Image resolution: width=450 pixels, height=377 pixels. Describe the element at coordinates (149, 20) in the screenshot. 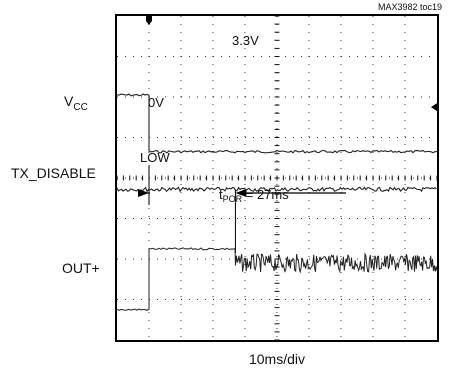

I see `trigger-marker-icon` at that location.